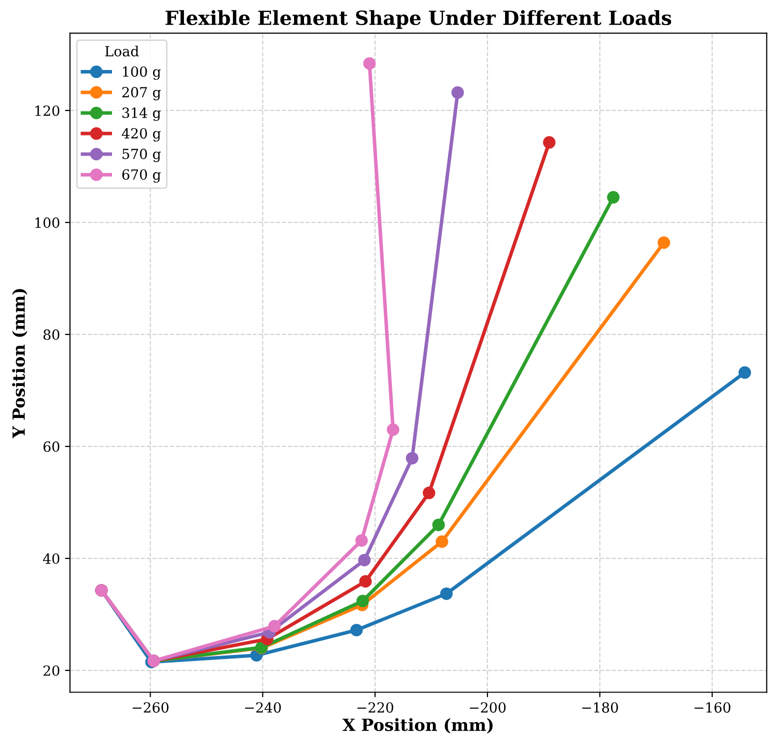 The width and height of the screenshot is (769, 738). What do you see at coordinates (52, 446) in the screenshot?
I see `y-tick-label: 60` at bounding box center [52, 446].